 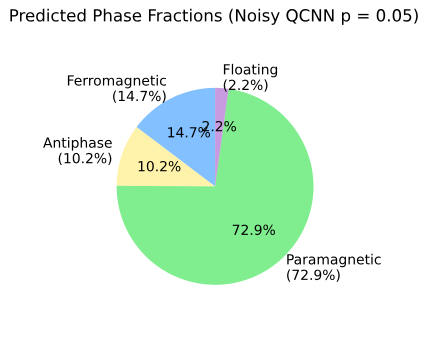 What do you see at coordinates (117, 88) in the screenshot?
I see `slice-label: Ferromagnetic (14.7%)` at bounding box center [117, 88].